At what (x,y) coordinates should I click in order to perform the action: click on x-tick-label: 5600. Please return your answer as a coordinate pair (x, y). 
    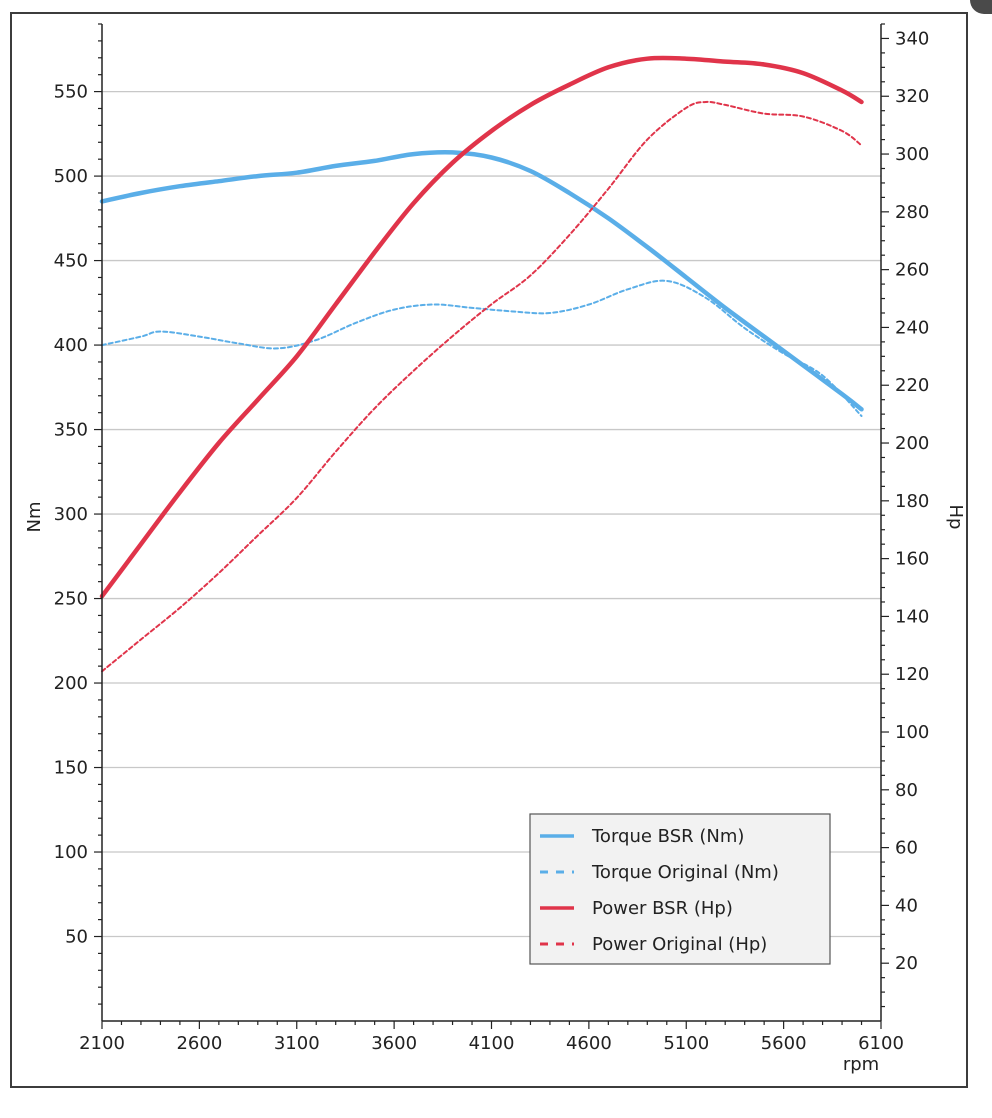
    Looking at the image, I should click on (784, 1043).